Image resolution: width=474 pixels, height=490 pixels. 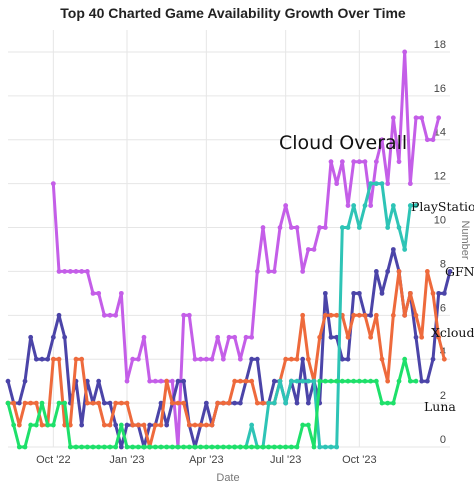 What do you see at coordinates (442, 206) in the screenshot?
I see `annotation-playstation: PlayStation` at bounding box center [442, 206].